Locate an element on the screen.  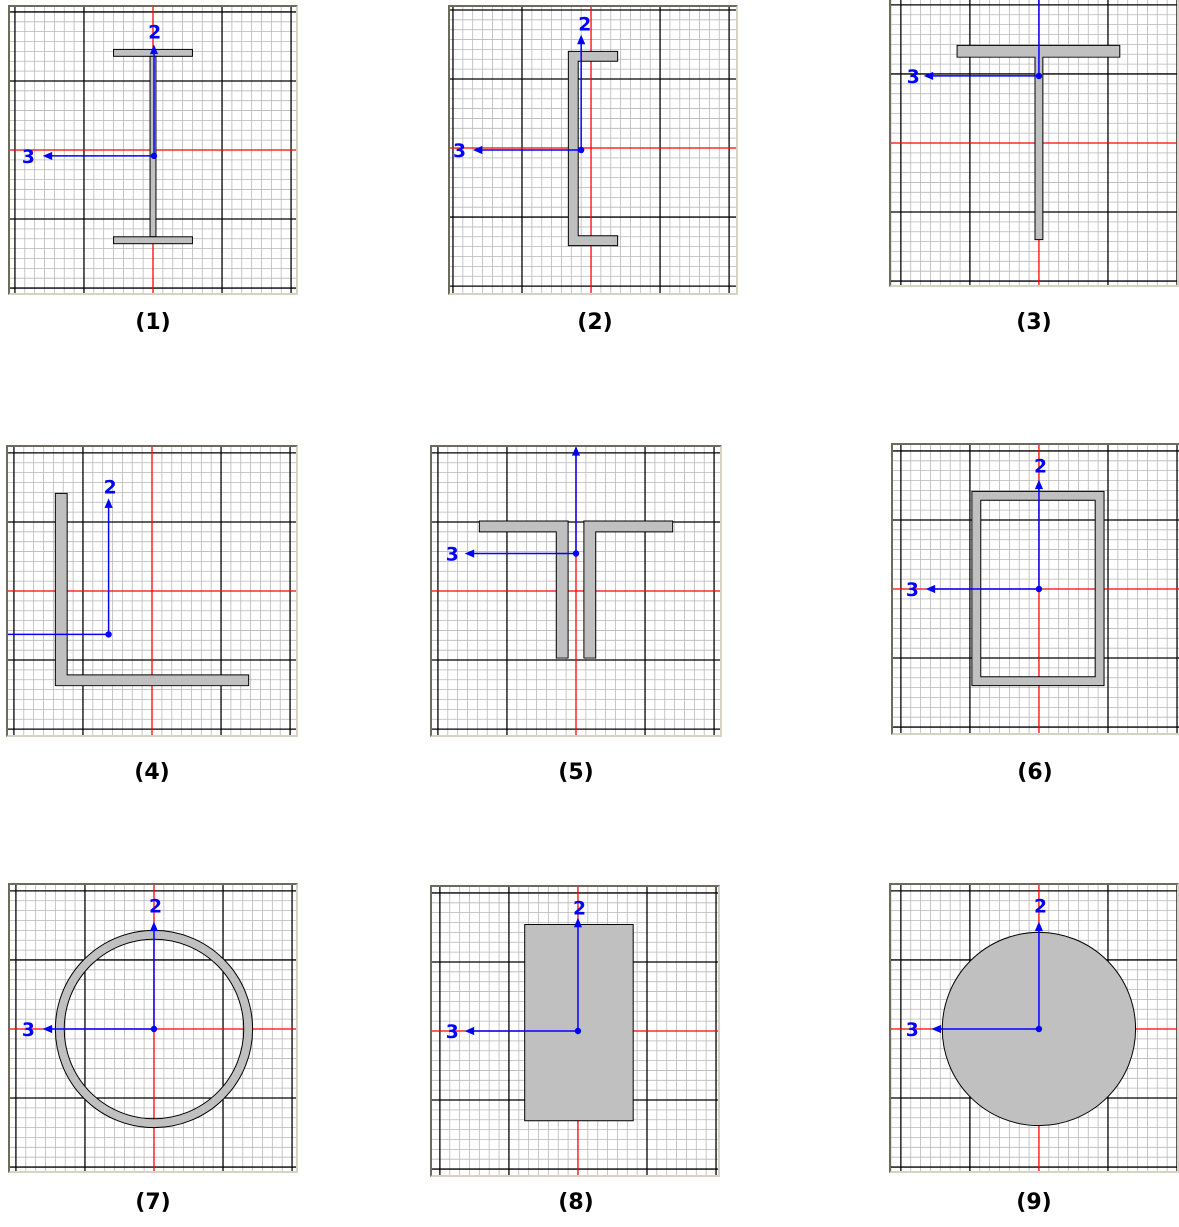
channel-section-shape is located at coordinates (593, 148).